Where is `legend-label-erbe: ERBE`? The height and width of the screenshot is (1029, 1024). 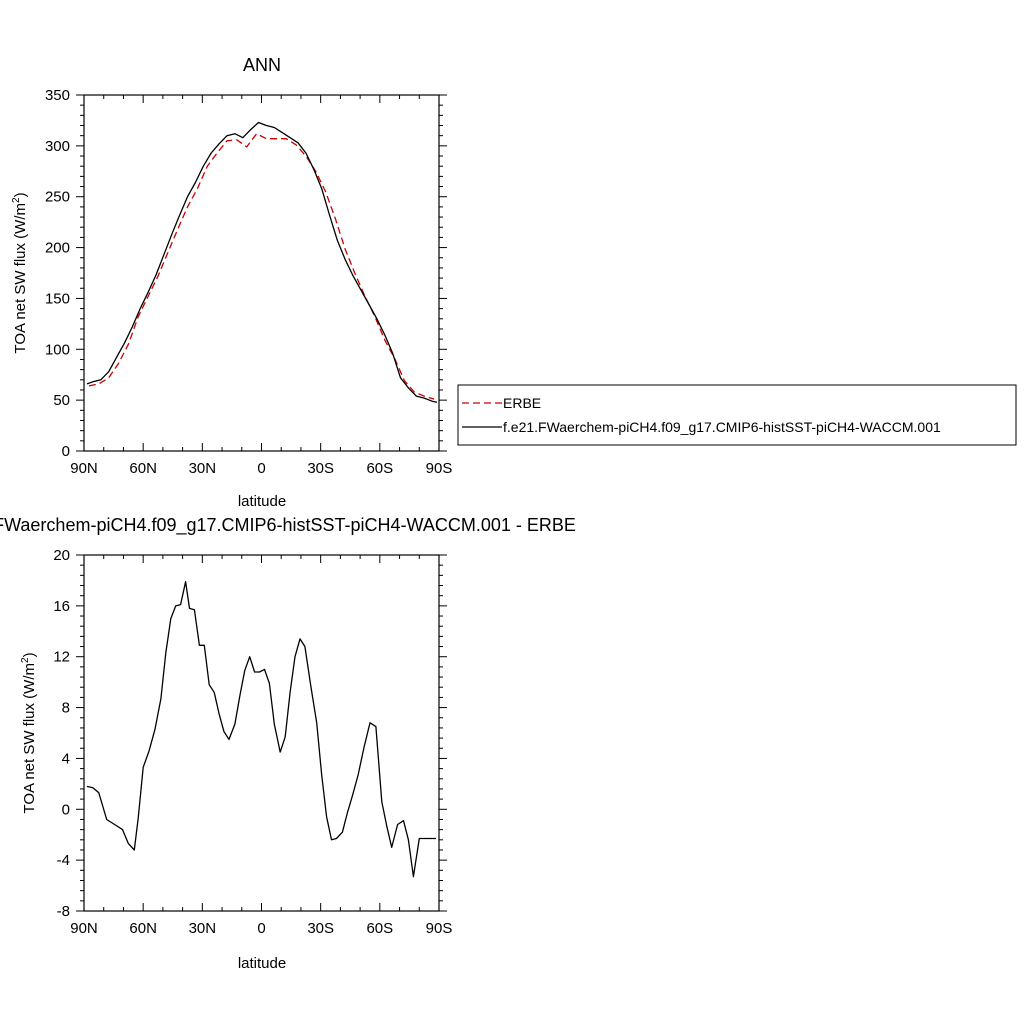 legend-label-erbe: ERBE is located at coordinates (522, 403).